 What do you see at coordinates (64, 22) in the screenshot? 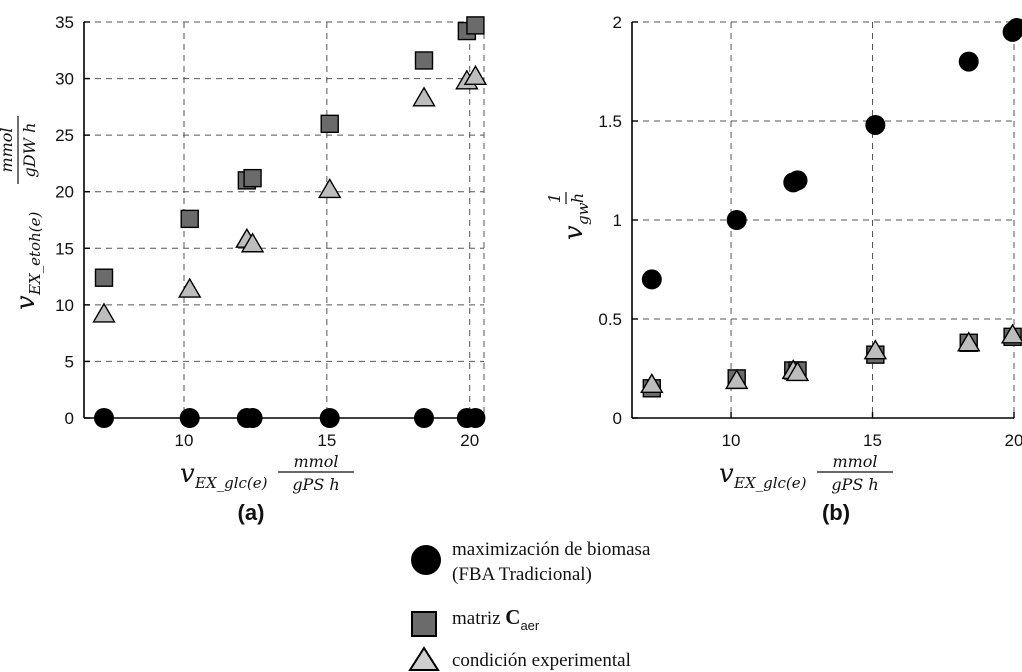
I see `y-tick-label: 35` at bounding box center [64, 22].